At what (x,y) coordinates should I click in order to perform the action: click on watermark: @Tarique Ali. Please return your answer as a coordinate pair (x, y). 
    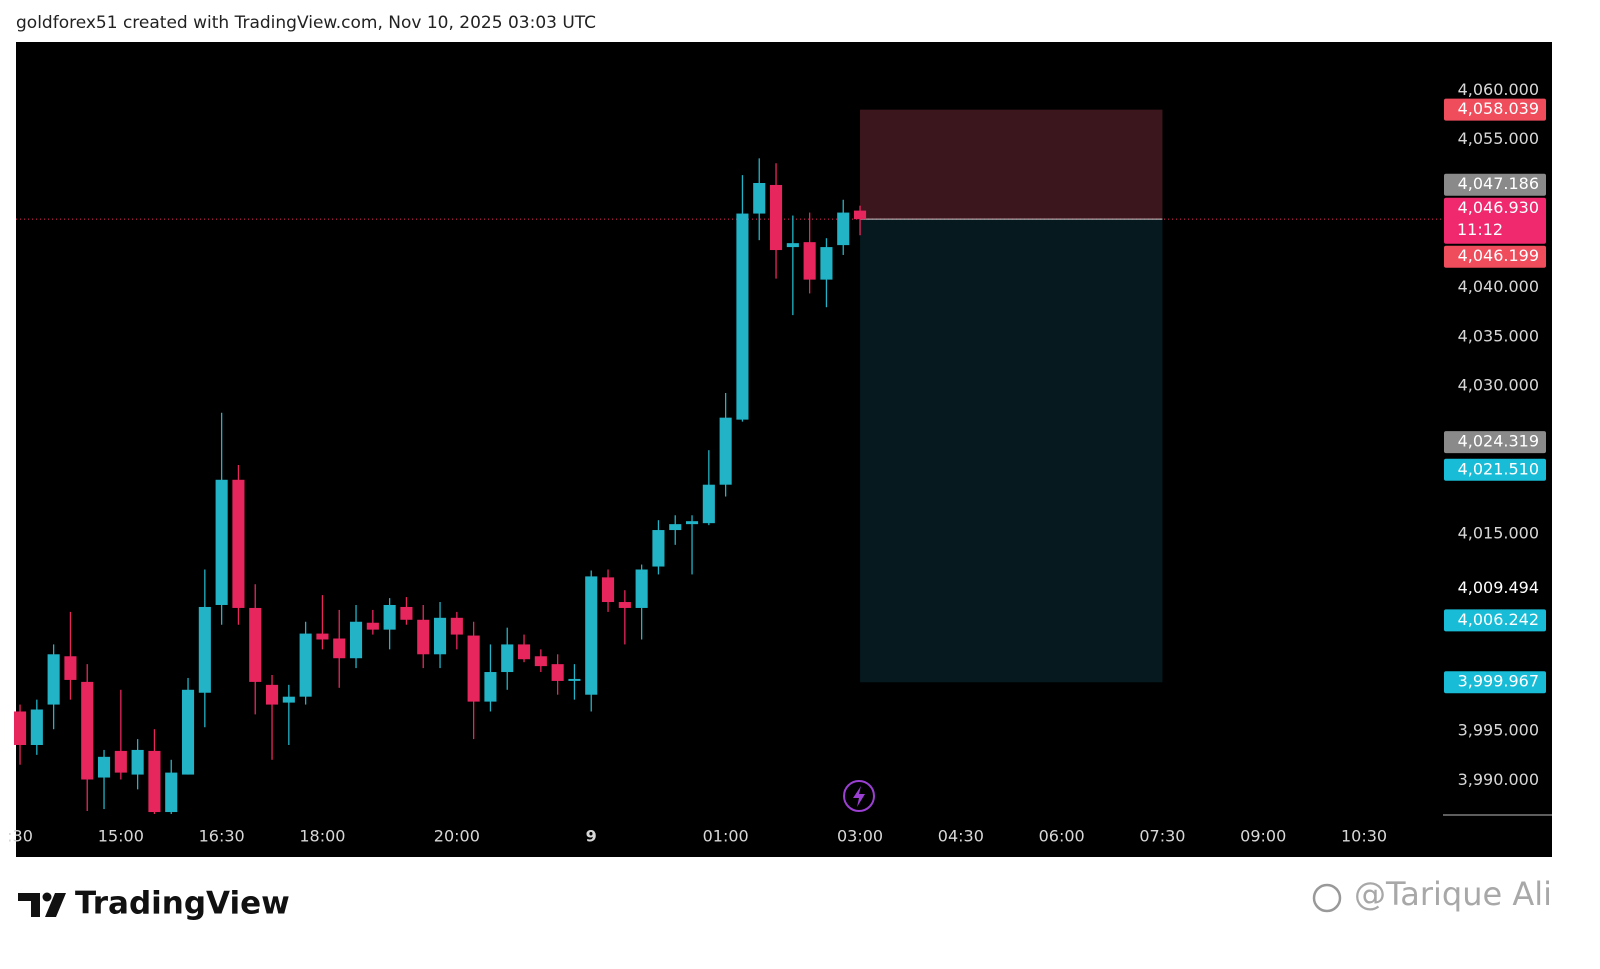
    Looking at the image, I should click on (1453, 894).